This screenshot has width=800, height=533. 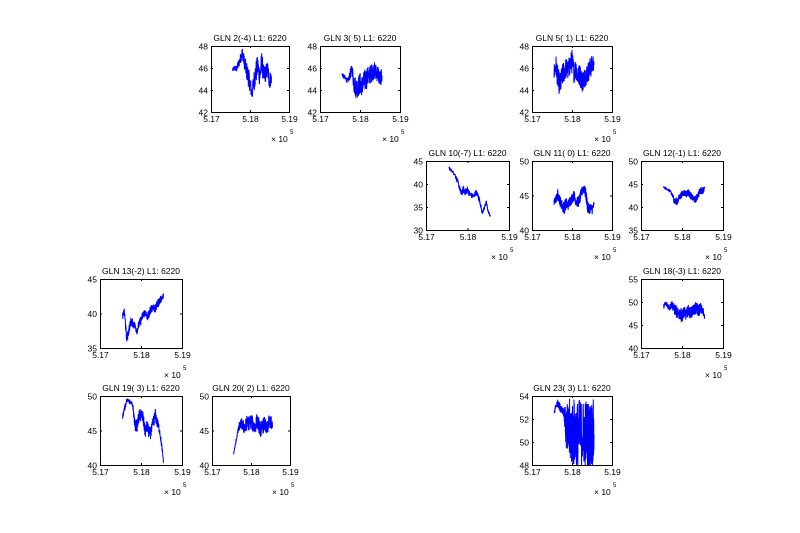 What do you see at coordinates (204, 47) in the screenshot?
I see `y-tick-label: 48` at bounding box center [204, 47].